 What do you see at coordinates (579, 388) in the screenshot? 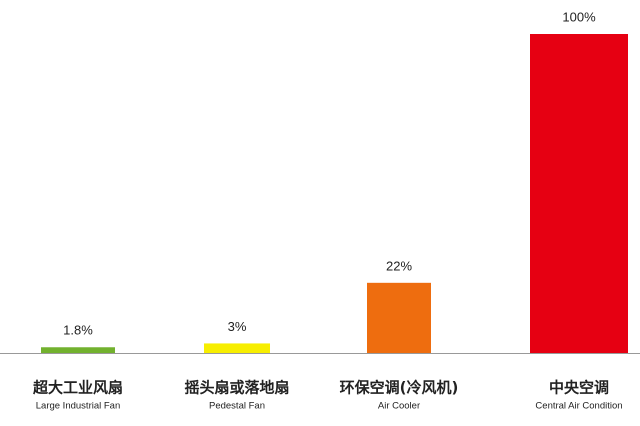
I see `category-label: 中央空调` at bounding box center [579, 388].